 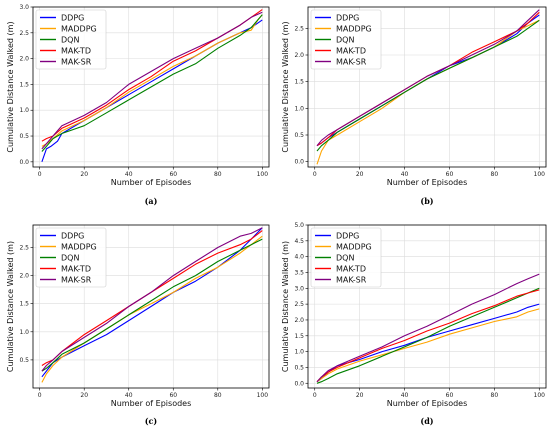 What do you see at coordinates (299, 272) in the screenshot?
I see `y-tick-label: 3.5` at bounding box center [299, 272].